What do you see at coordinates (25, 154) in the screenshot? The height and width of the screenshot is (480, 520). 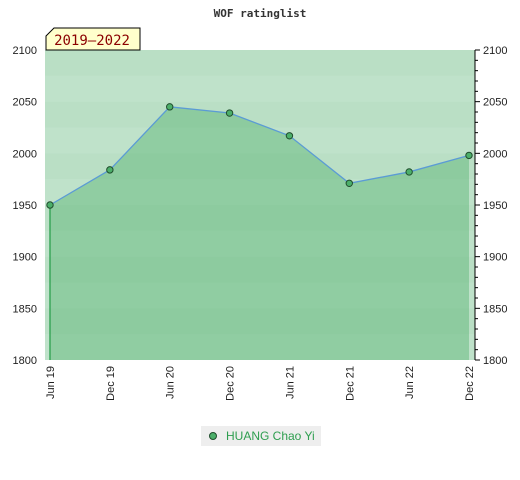 I see `y-tick-label-left: 2000` at bounding box center [25, 154].